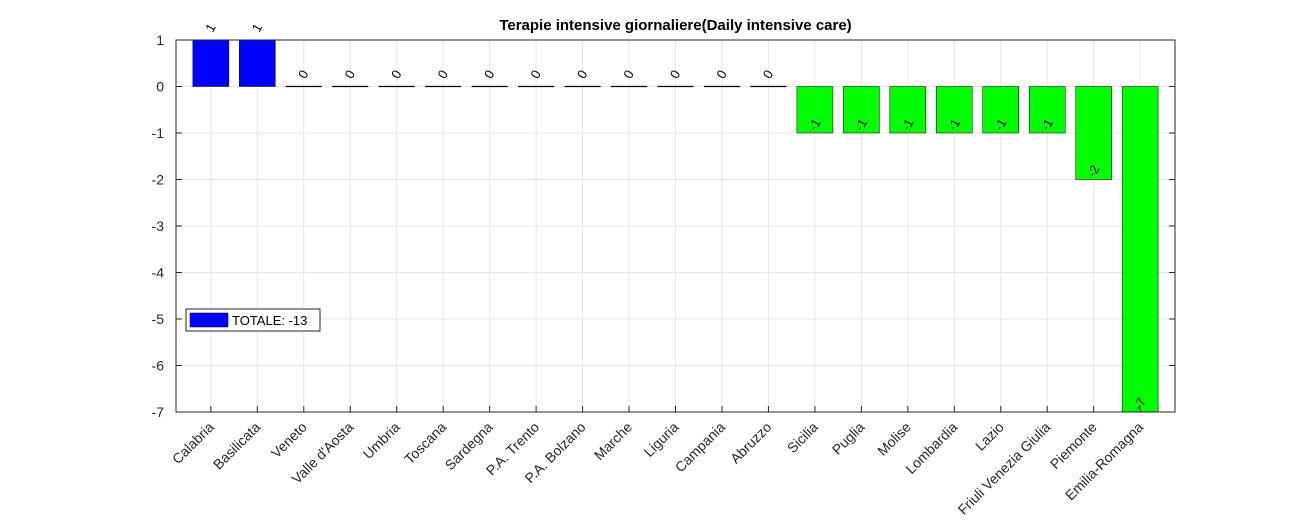  What do you see at coordinates (908, 110) in the screenshot?
I see `bar-molise` at bounding box center [908, 110].